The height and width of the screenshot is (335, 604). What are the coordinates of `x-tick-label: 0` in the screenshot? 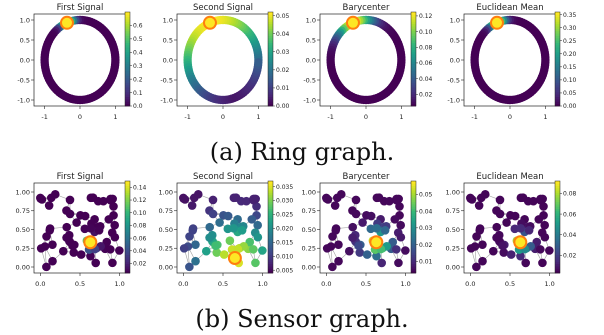 It's located at (510, 117).